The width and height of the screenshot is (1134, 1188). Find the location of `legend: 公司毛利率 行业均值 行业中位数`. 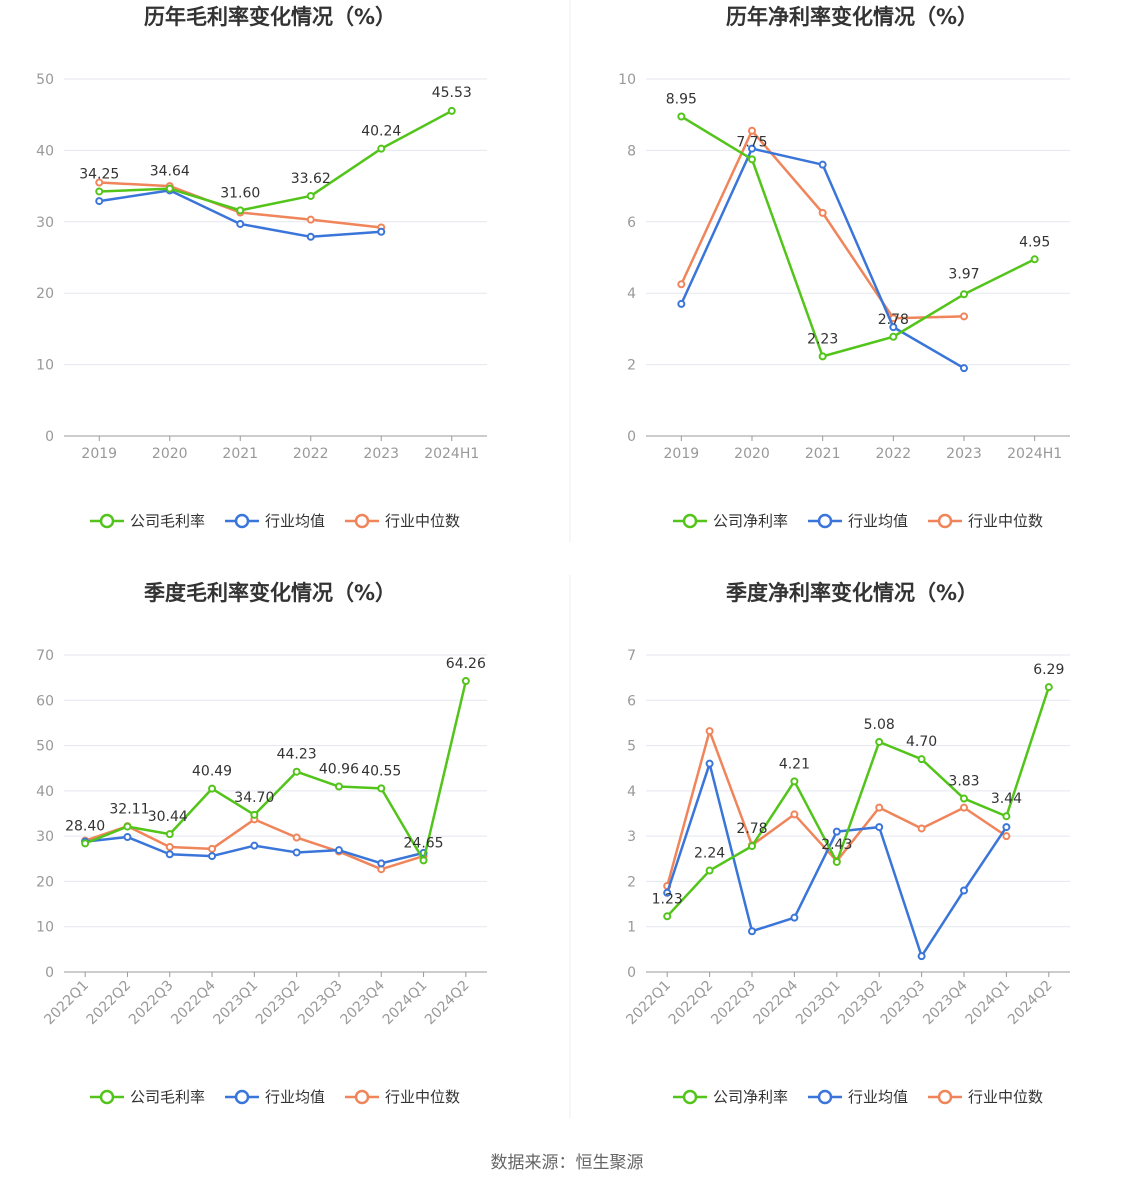

legend: 公司毛利率 行业均值 行业中位数 is located at coordinates (275, 1097).